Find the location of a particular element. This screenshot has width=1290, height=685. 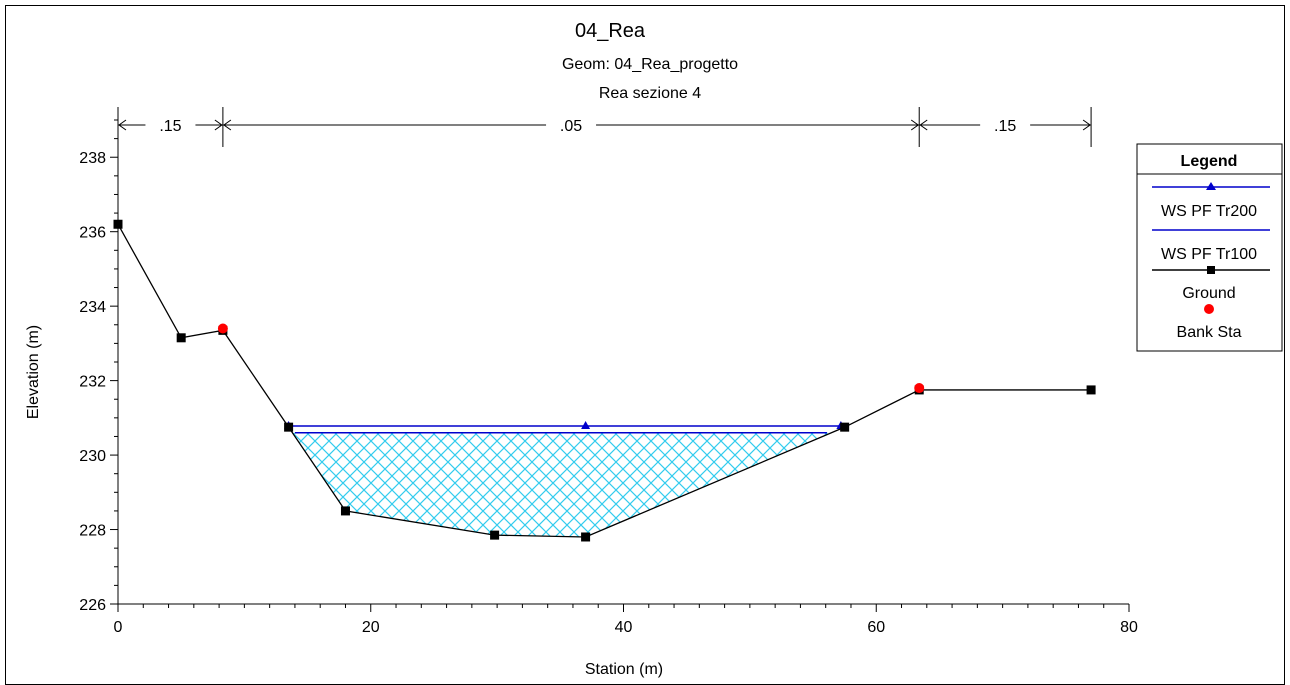

x-tick-label: 40 is located at coordinates (624, 627).